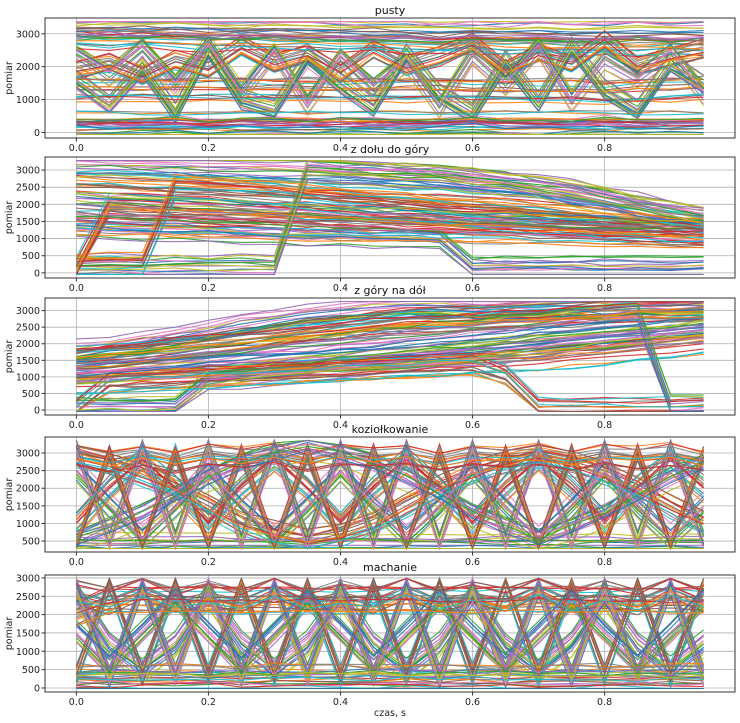 Image resolution: width=740 pixels, height=723 pixels. What do you see at coordinates (390, 149) in the screenshot?
I see `subplot-title: z dołu do góry` at bounding box center [390, 149].